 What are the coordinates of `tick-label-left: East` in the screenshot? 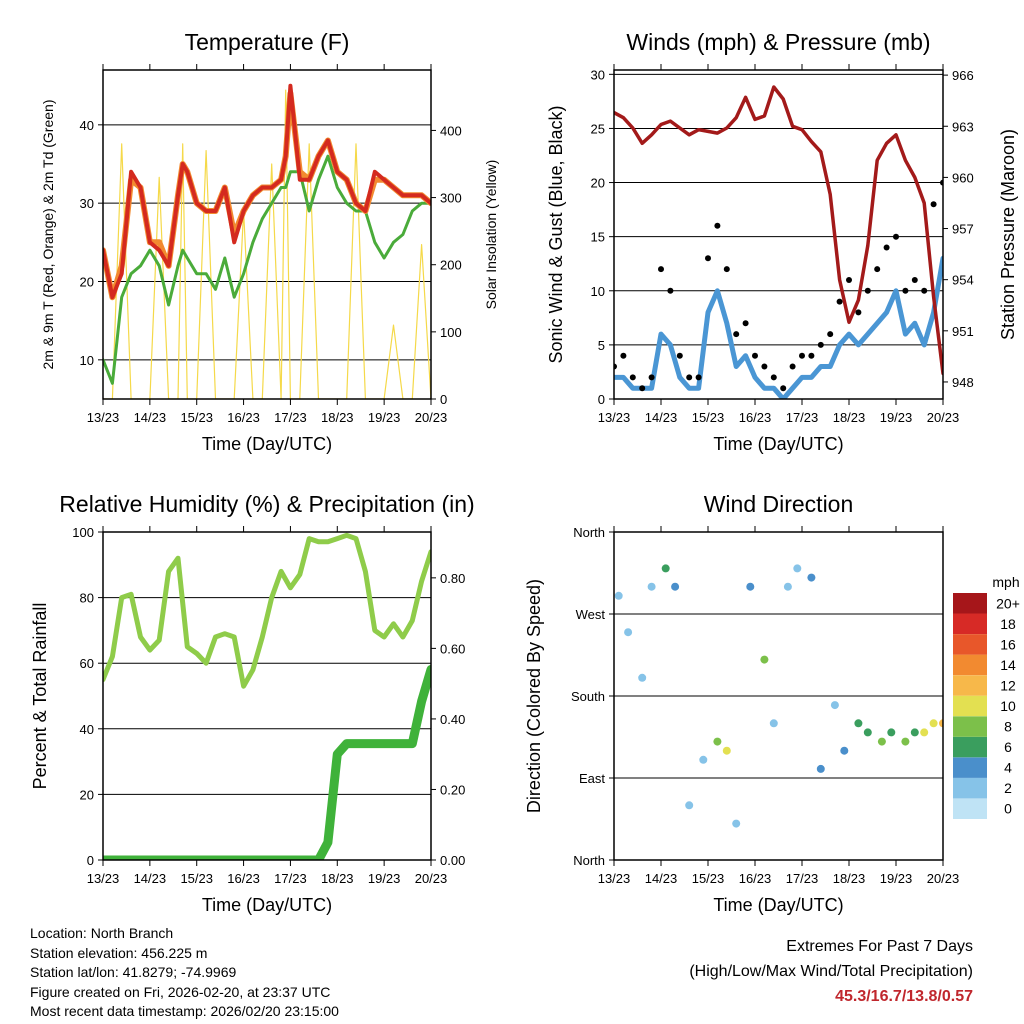 It's located at (592, 778).